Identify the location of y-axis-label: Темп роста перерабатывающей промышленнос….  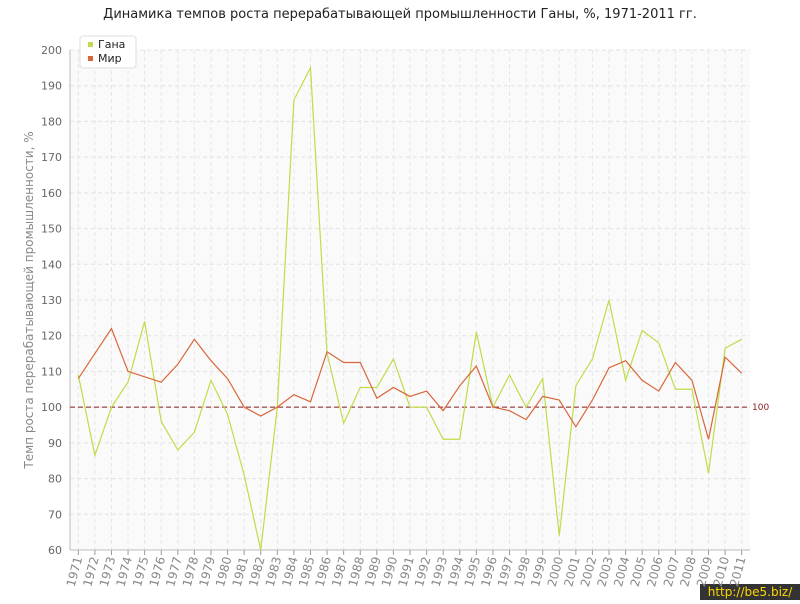
(29, 300).